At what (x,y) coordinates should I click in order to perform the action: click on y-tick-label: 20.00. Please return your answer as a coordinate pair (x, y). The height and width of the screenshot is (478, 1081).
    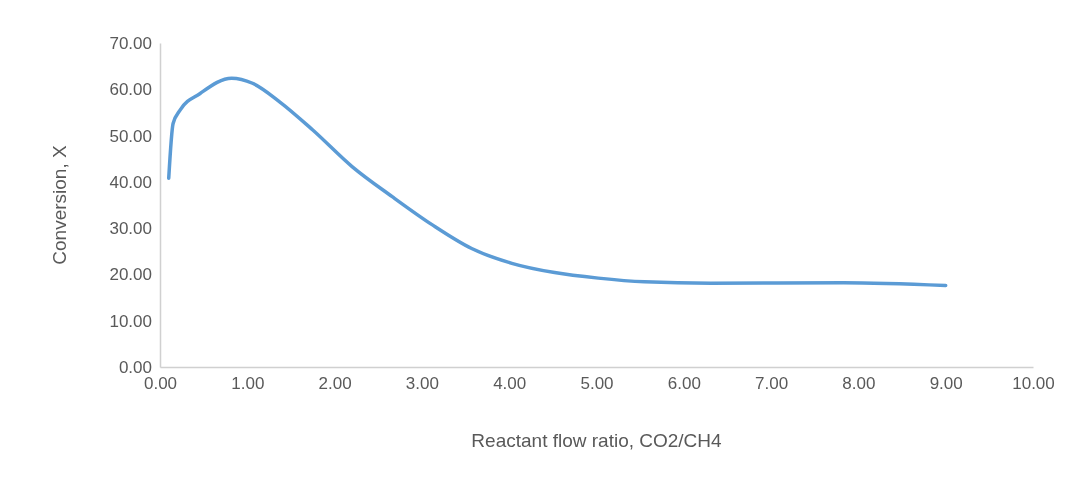
    Looking at the image, I should click on (130, 275).